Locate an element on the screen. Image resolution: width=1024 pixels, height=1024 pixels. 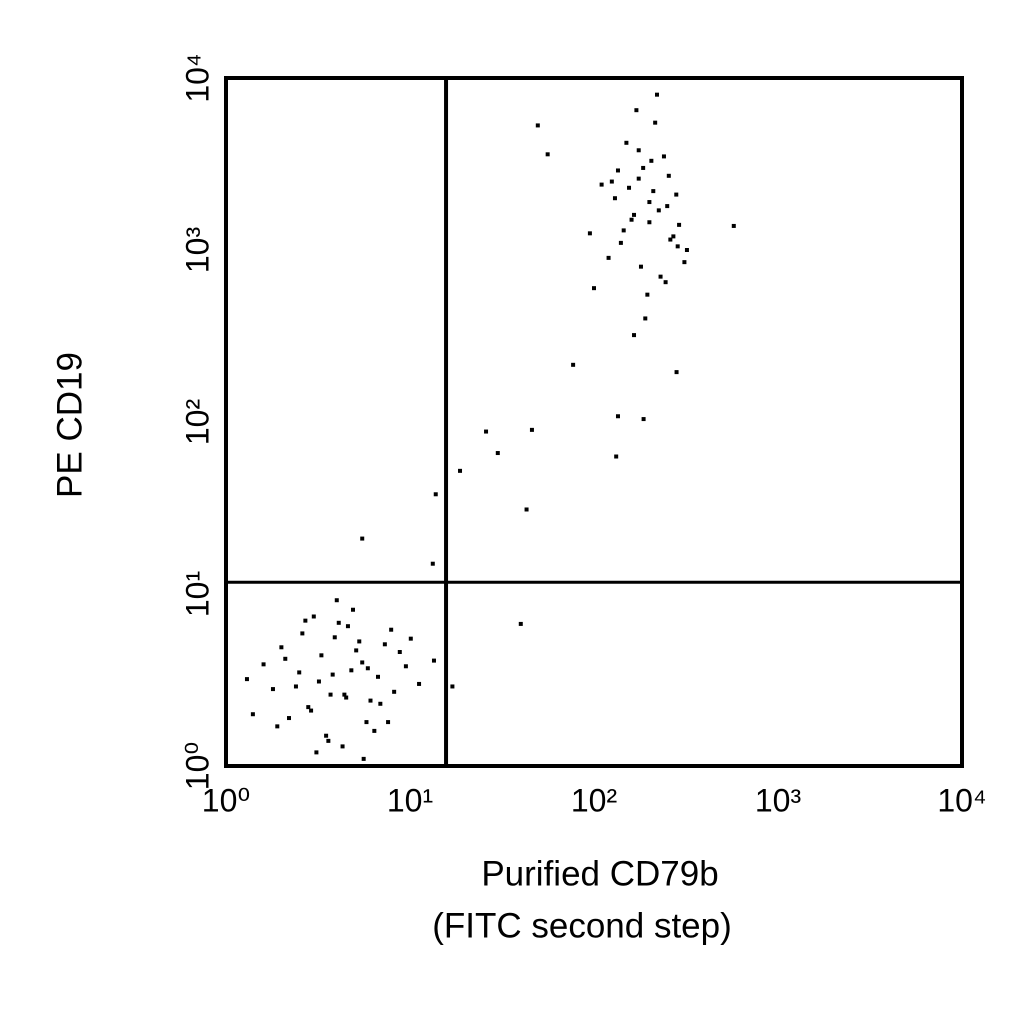
y-tick-label: 10³ is located at coordinates (197, 250).